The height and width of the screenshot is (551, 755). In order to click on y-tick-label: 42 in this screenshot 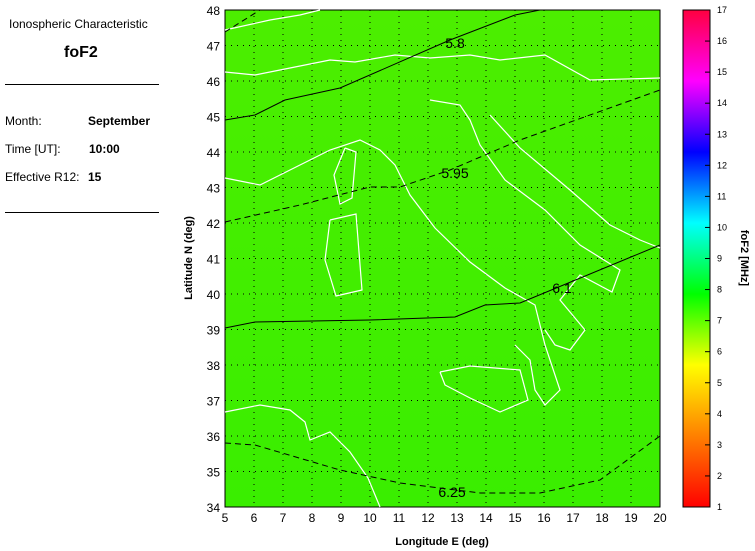, I will do `click(214, 224)`.